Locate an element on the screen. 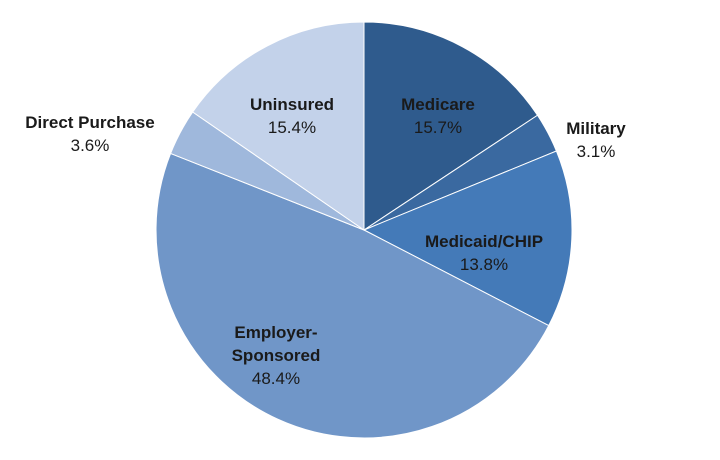 The image size is (720, 460). slice-name: Sponsored is located at coordinates (276, 355).